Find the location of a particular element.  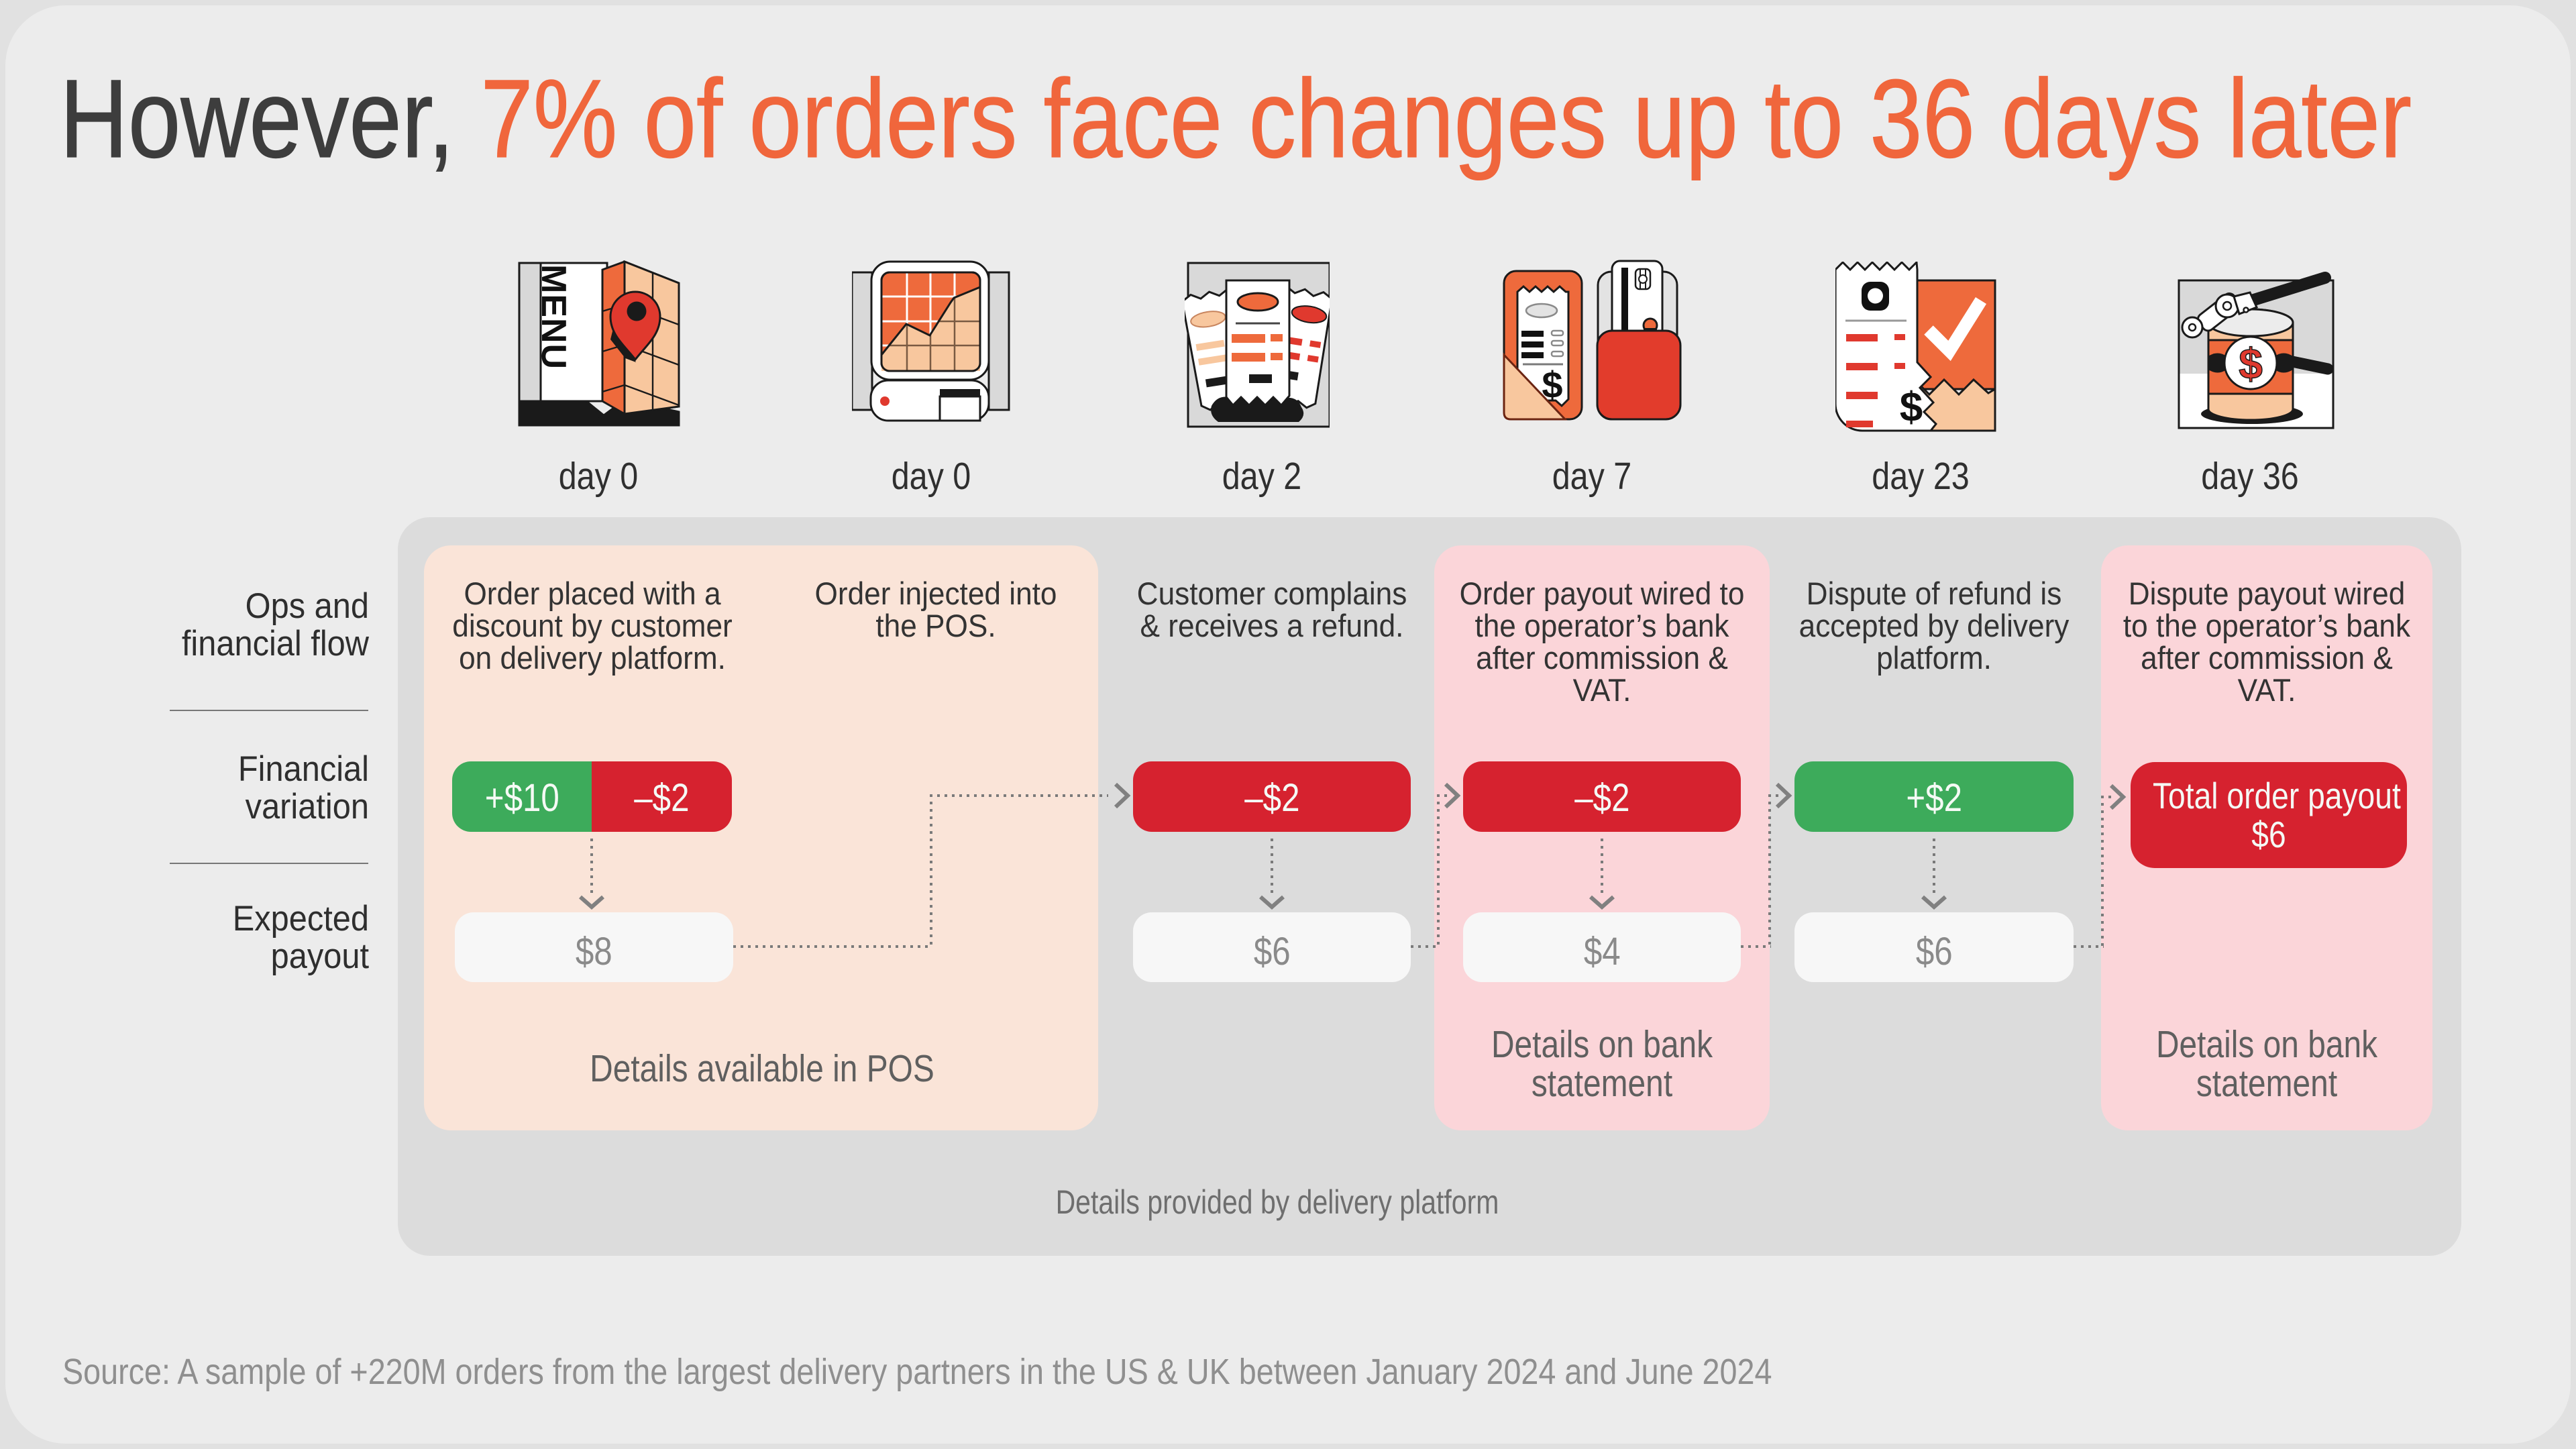

svg-text: MENU is located at coordinates (553, 317).